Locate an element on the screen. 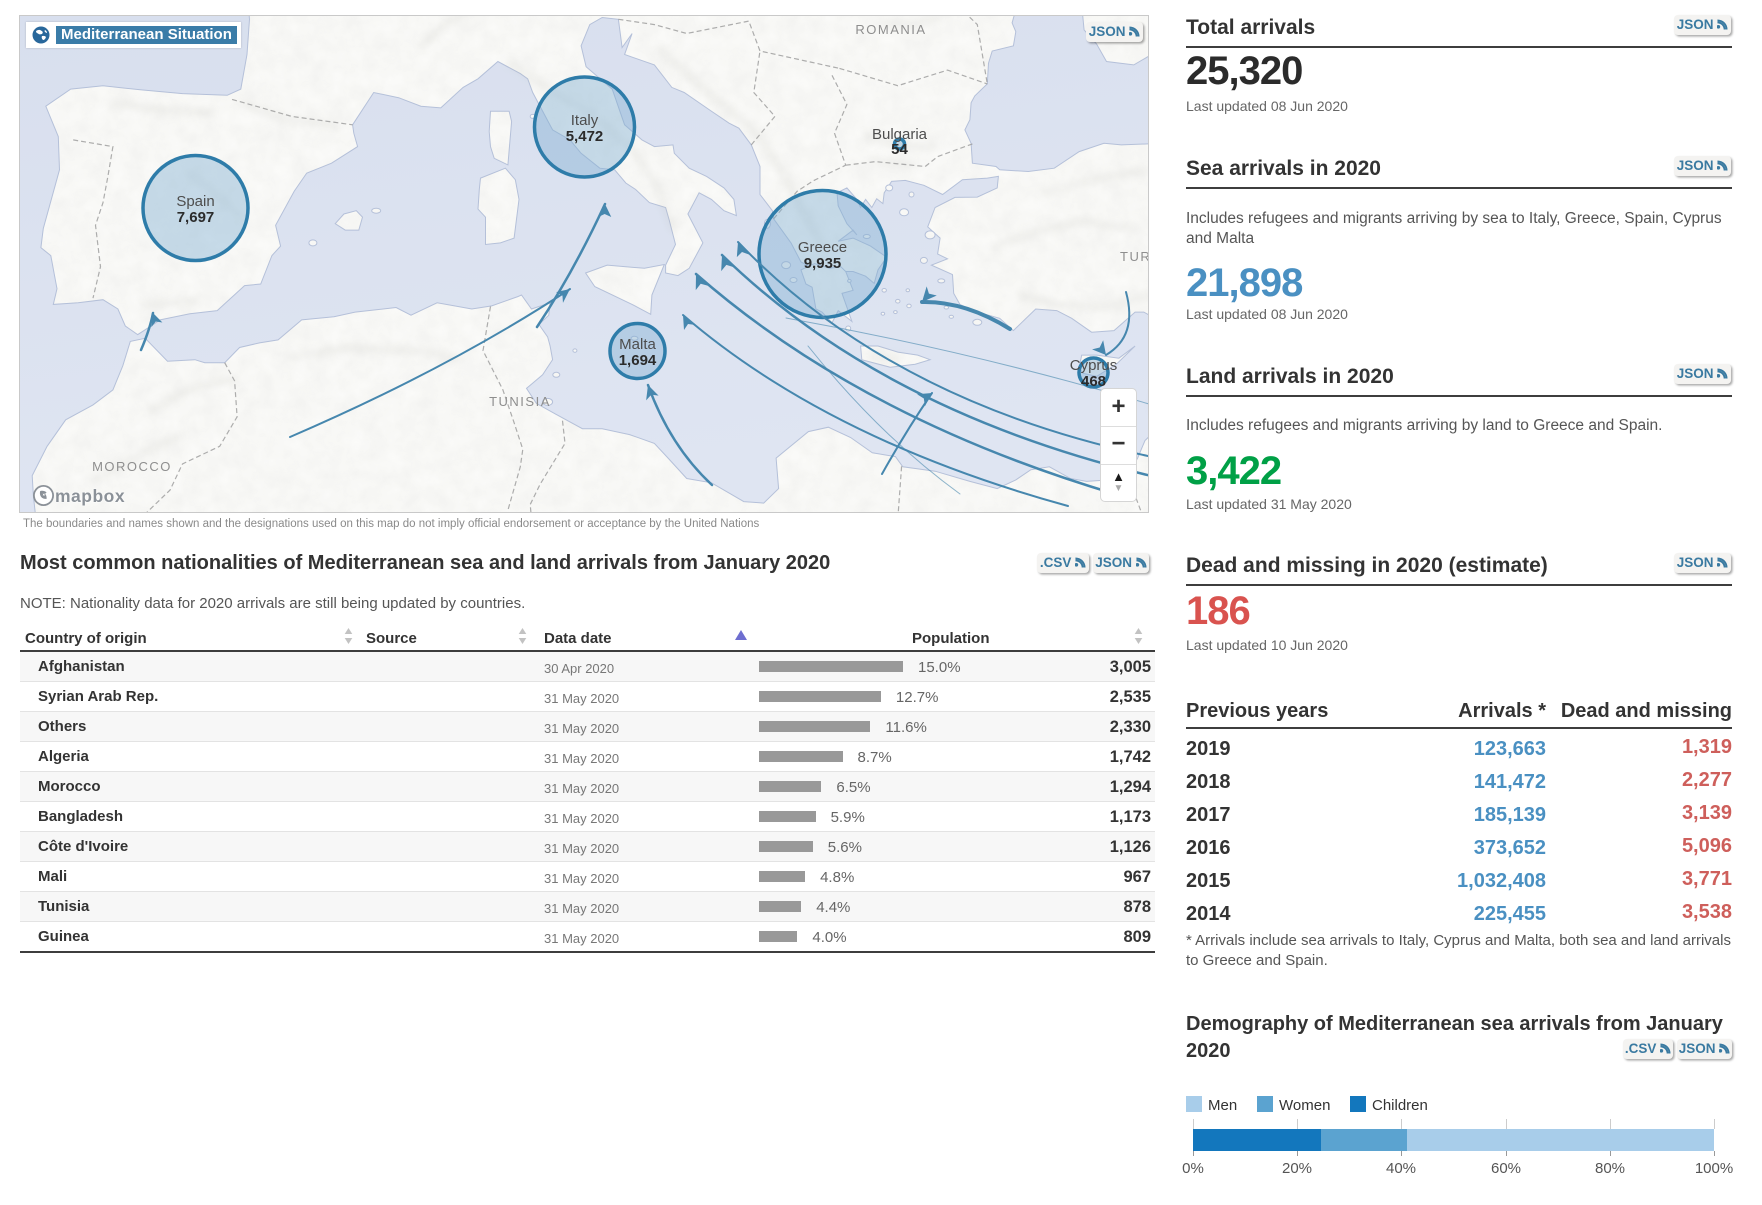 This screenshot has width=1762, height=1205. svg-text: 468 is located at coordinates (1093, 381).